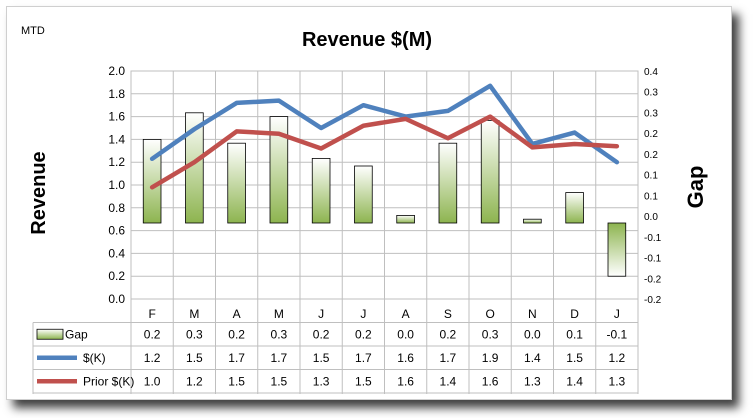  Describe the element at coordinates (574, 314) in the screenshot. I see `category-label: D` at that location.